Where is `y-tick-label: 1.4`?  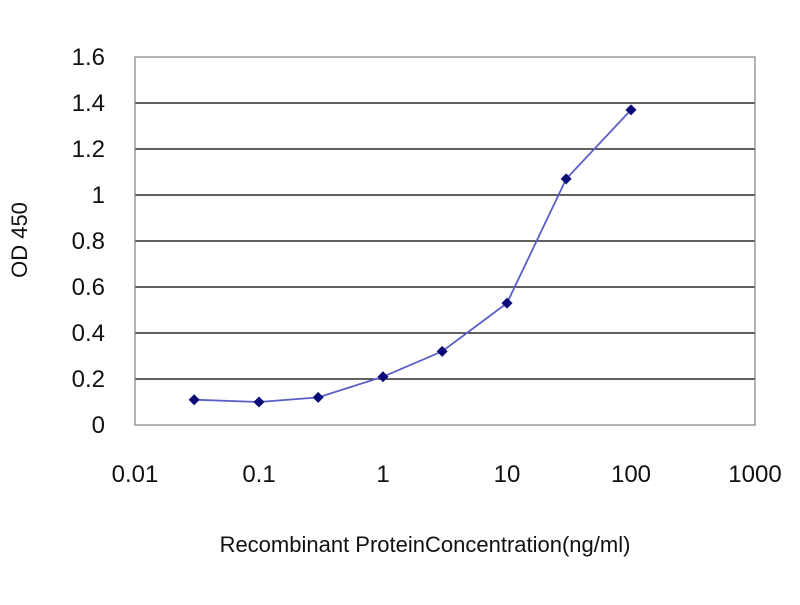 y-tick-label: 1.4 is located at coordinates (88, 103).